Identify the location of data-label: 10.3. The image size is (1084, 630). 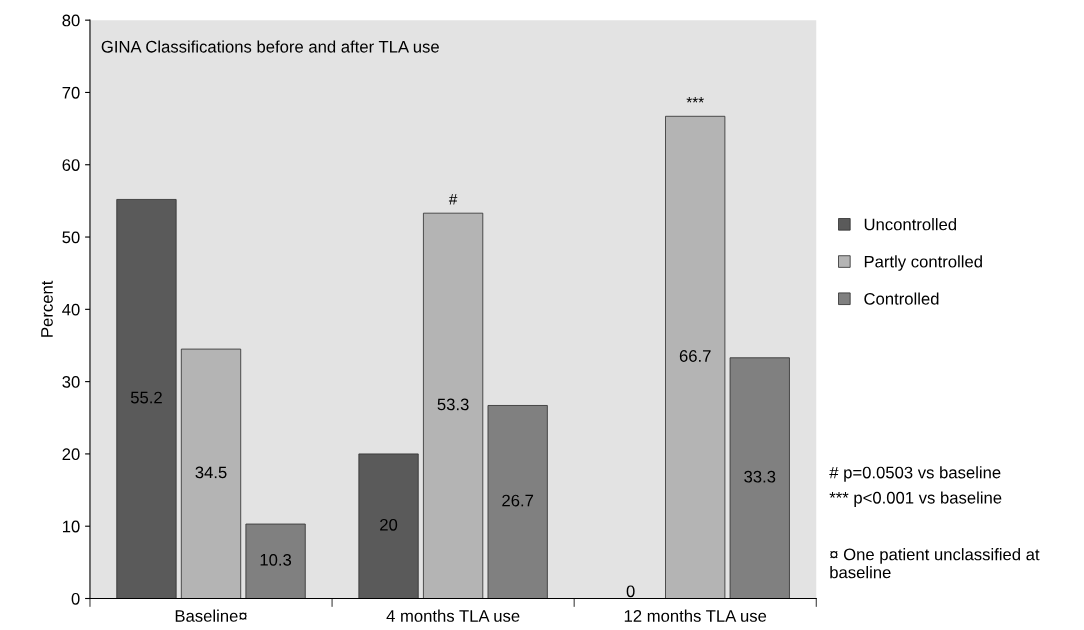
(276, 559).